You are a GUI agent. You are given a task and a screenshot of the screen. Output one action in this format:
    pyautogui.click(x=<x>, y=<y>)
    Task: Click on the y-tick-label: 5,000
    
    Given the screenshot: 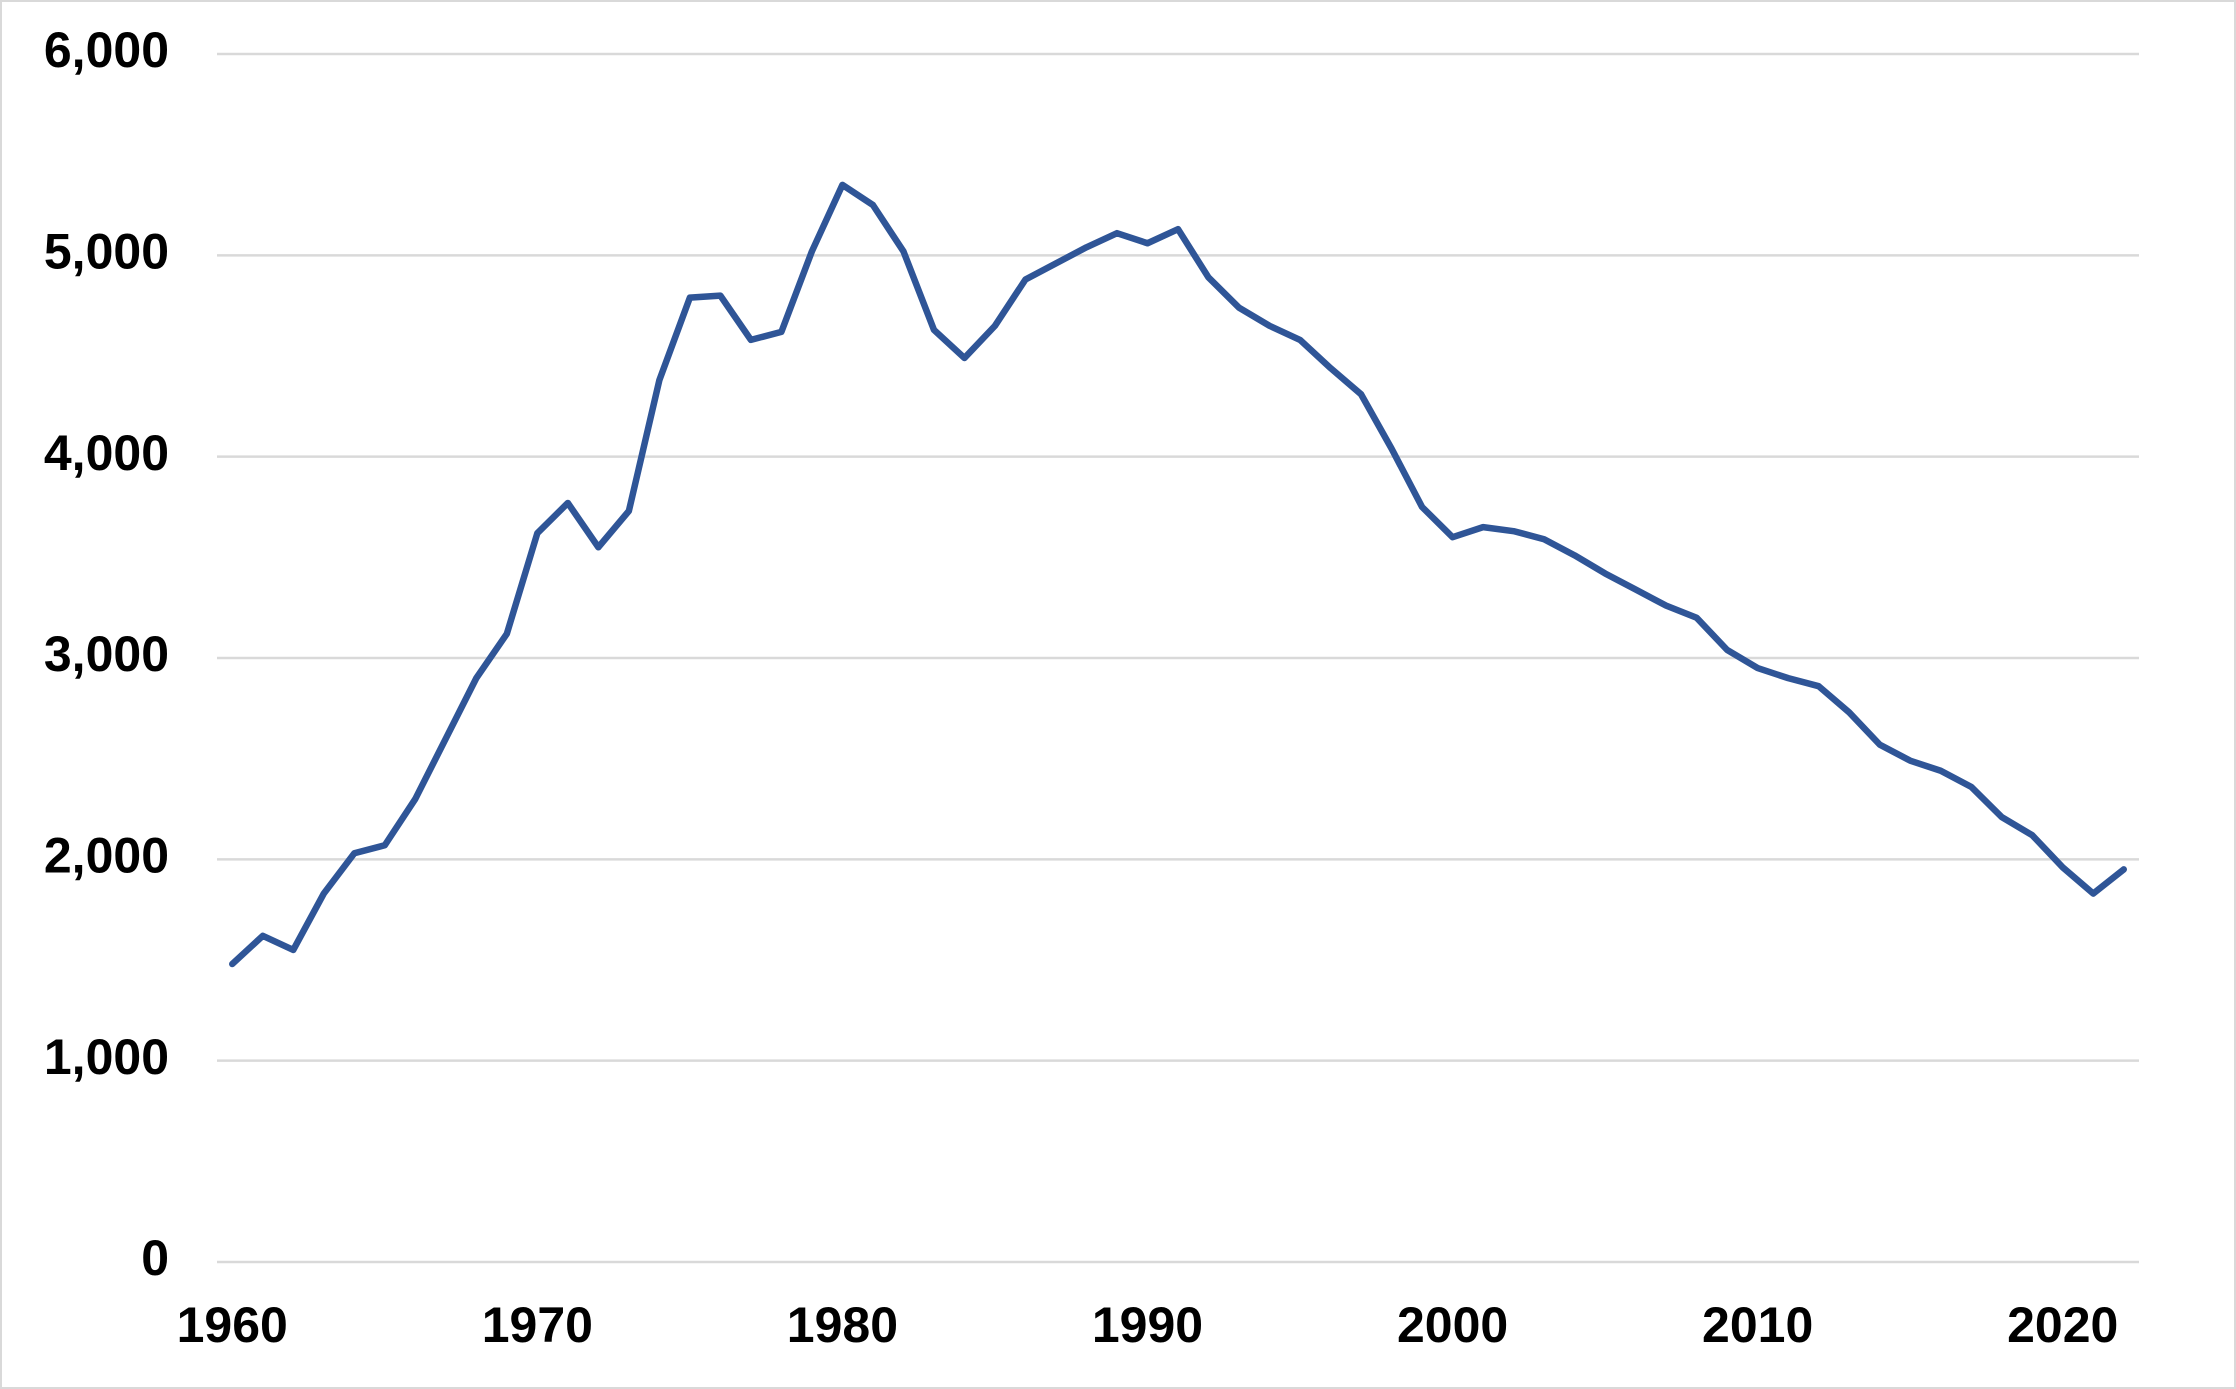 What is the action you would take?
    pyautogui.click(x=106, y=252)
    